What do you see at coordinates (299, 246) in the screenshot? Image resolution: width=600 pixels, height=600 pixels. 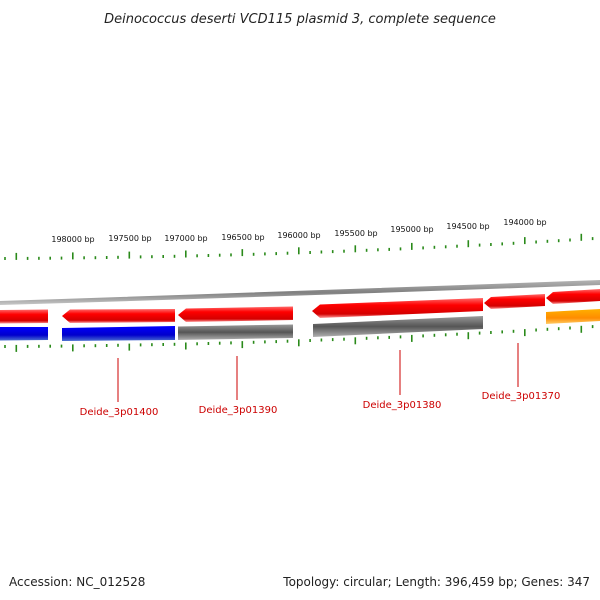 I see `outer-tick-row` at bounding box center [299, 246].